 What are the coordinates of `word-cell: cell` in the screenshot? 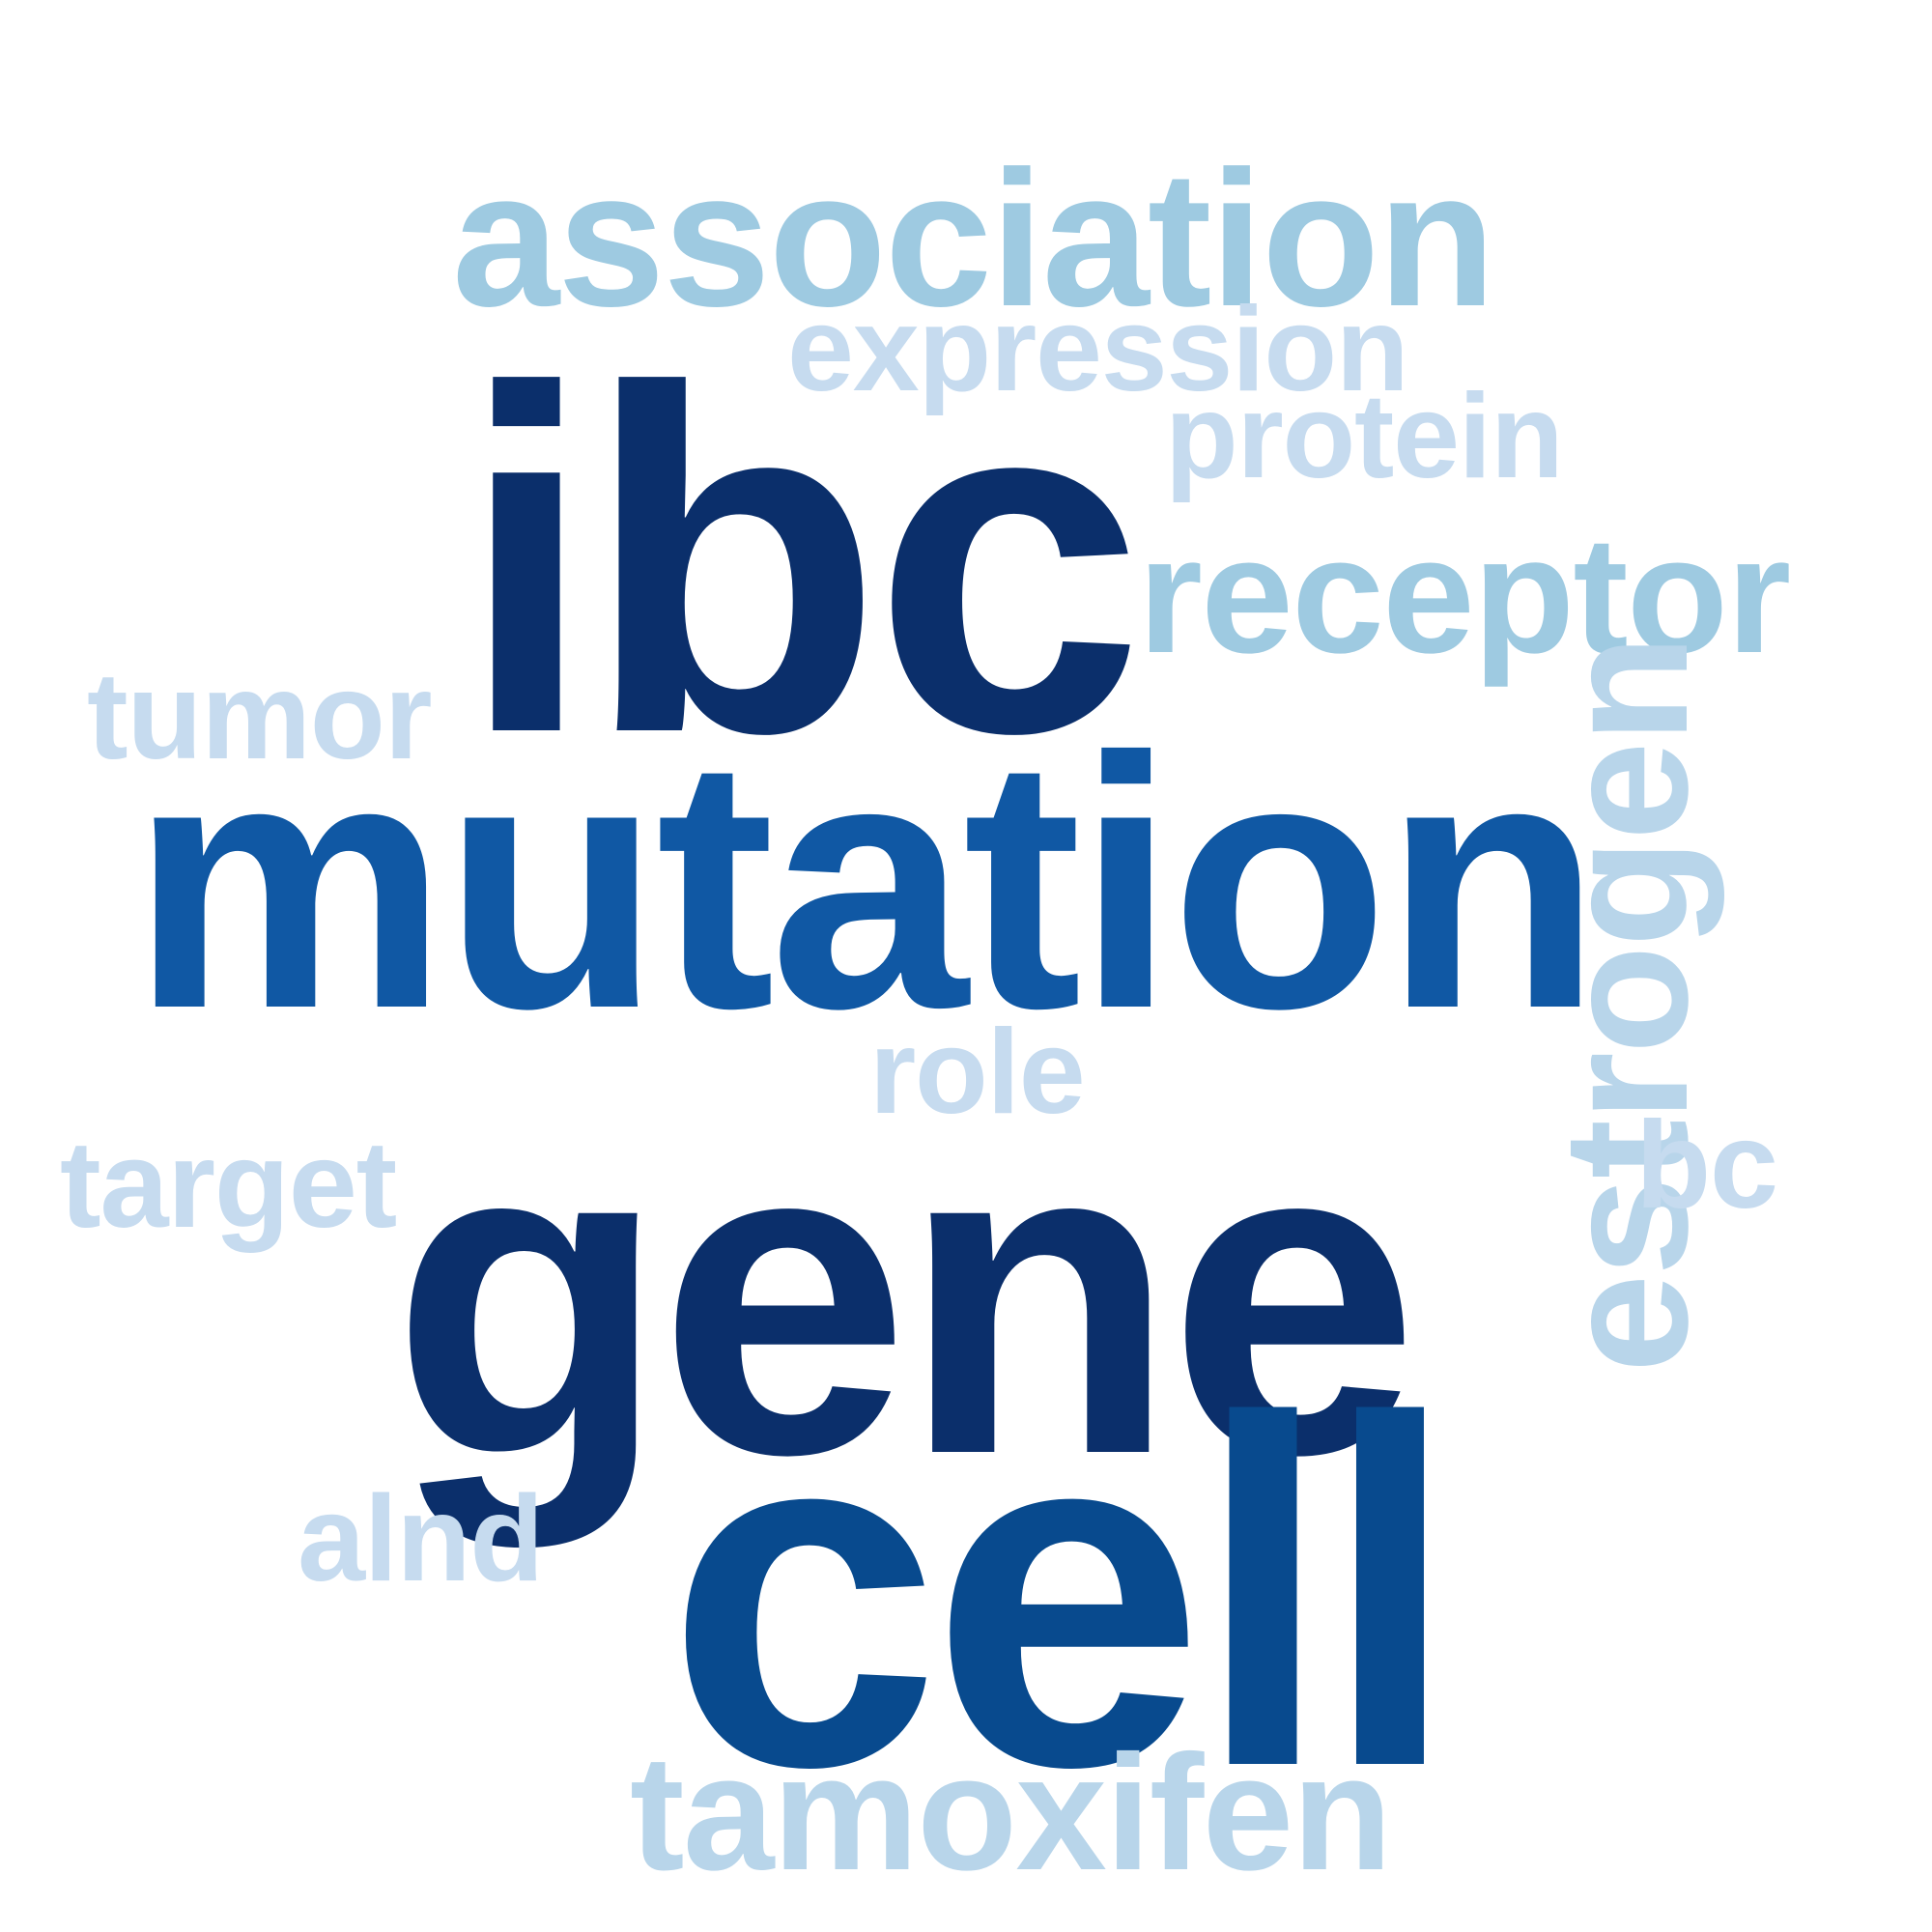 It's located at (1063, 1594).